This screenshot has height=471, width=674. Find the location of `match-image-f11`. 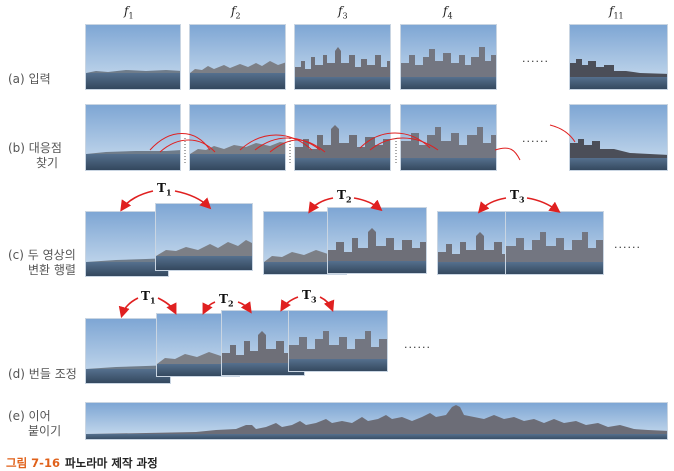

match-image-f11 is located at coordinates (618, 137).